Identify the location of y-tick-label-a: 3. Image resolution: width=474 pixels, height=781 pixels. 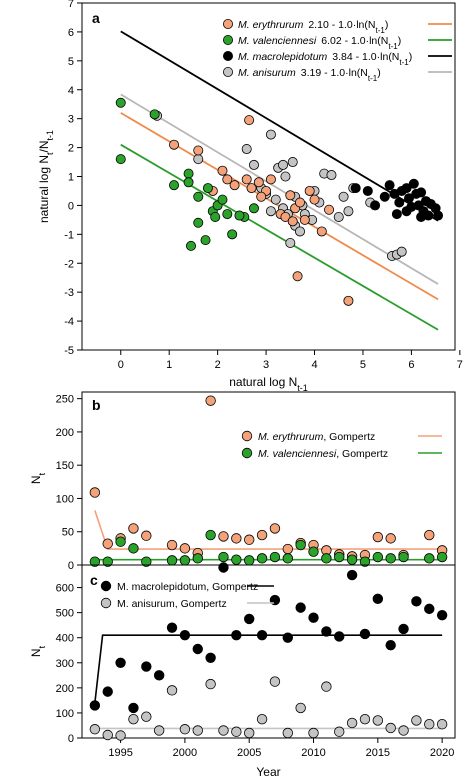
(71, 120).